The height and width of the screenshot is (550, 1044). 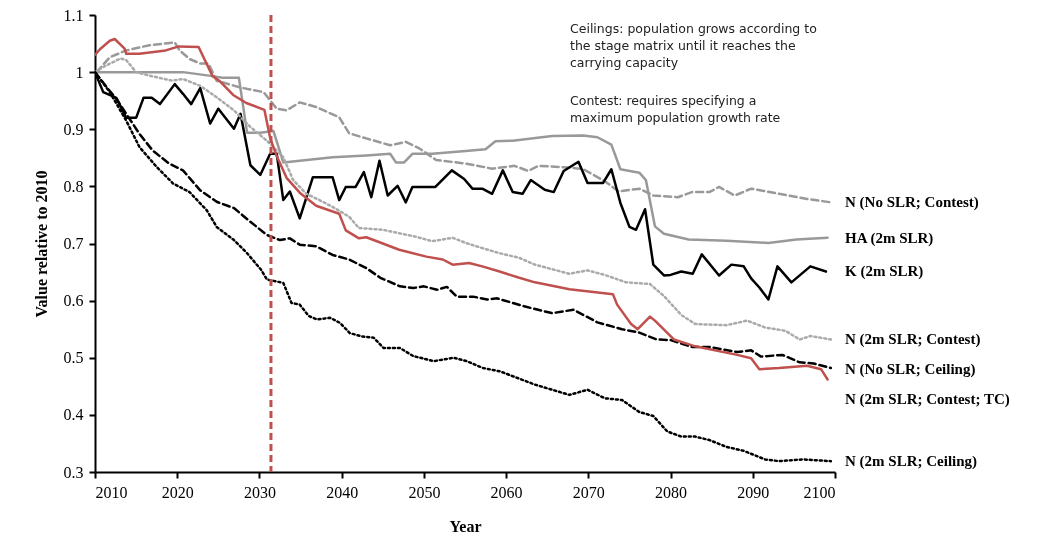 What do you see at coordinates (911, 462) in the screenshot?
I see `series-label: N (2m SLR; Ceiling)` at bounding box center [911, 462].